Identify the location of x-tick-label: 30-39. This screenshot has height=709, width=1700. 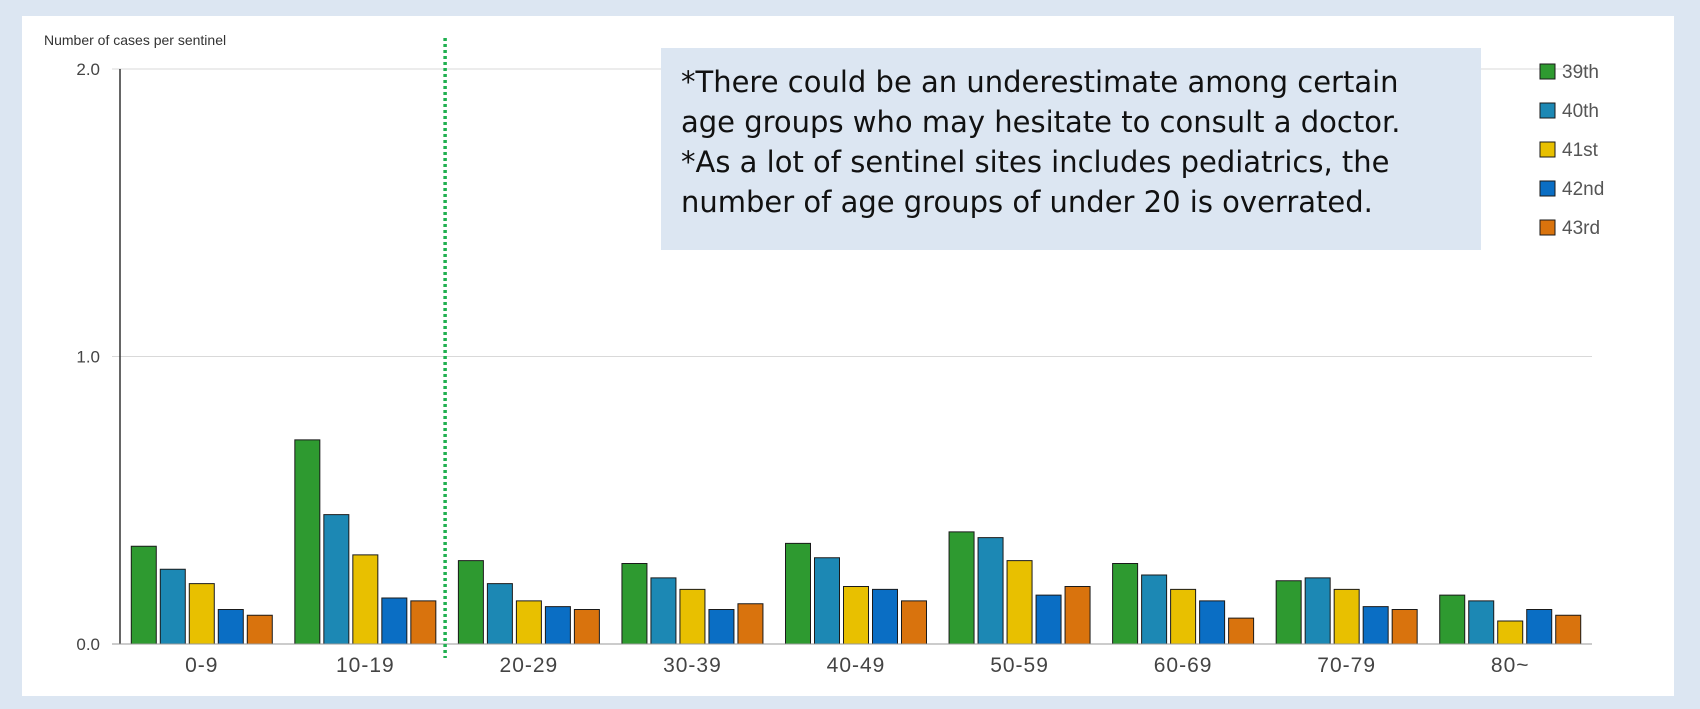
(692, 665).